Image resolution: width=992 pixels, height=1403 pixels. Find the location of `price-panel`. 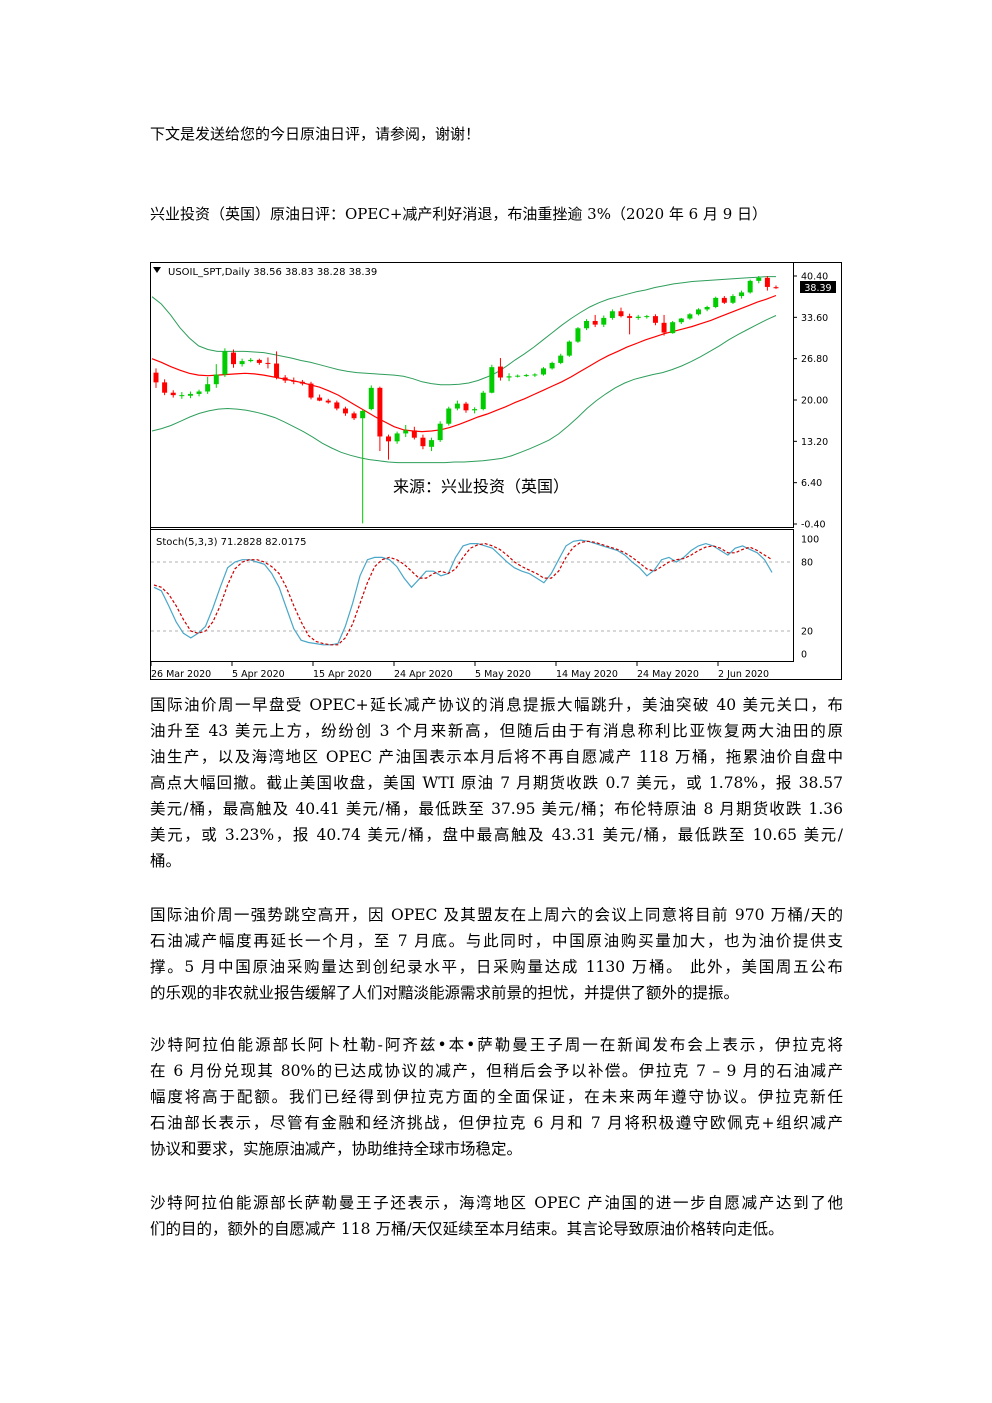

price-panel is located at coordinates (472, 395).